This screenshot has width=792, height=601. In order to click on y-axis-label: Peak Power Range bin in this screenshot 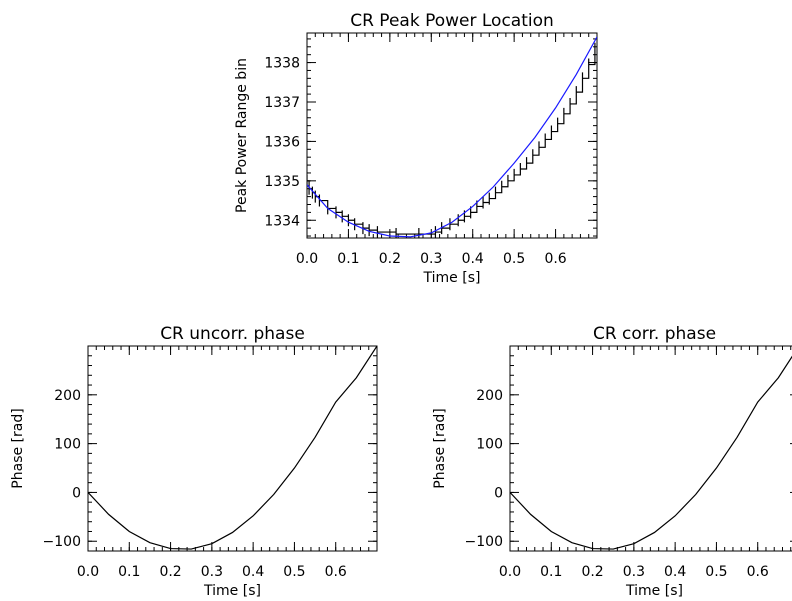, I will do `click(242, 135)`.